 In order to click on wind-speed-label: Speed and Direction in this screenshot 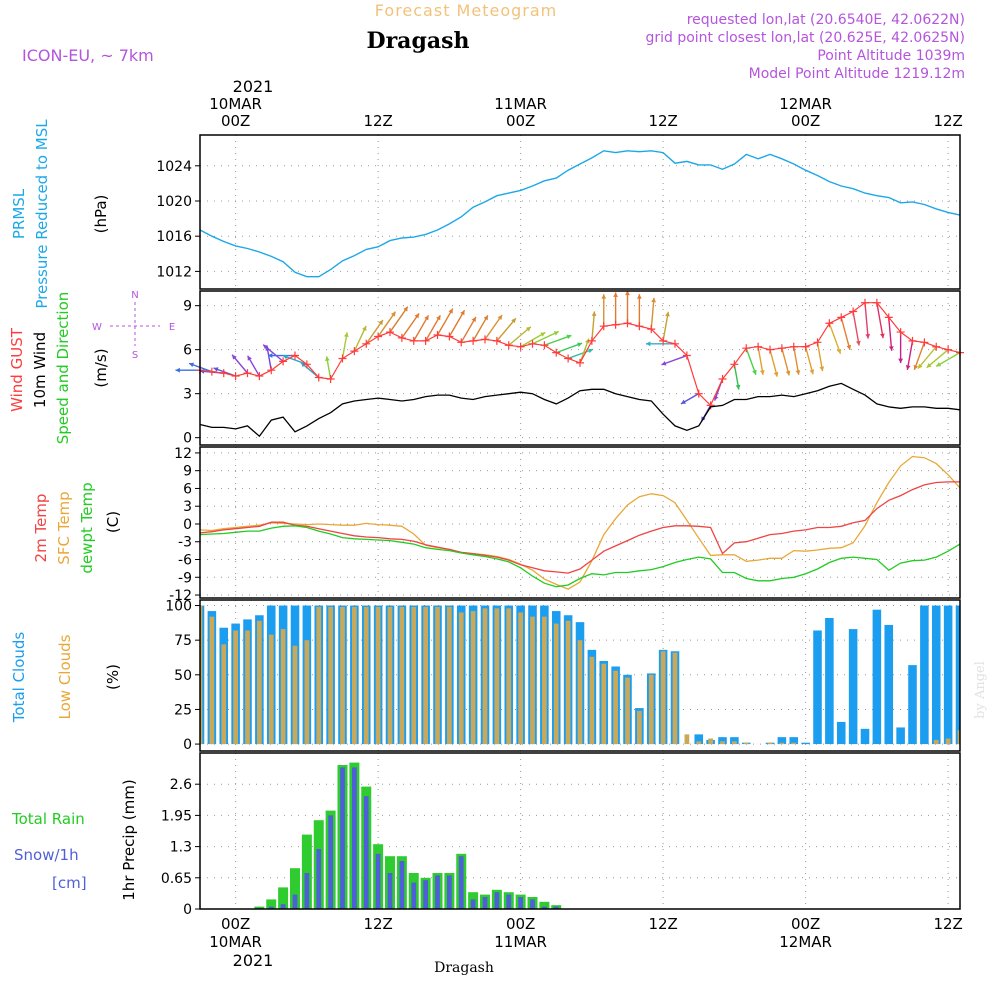, I will do `click(63, 368)`.